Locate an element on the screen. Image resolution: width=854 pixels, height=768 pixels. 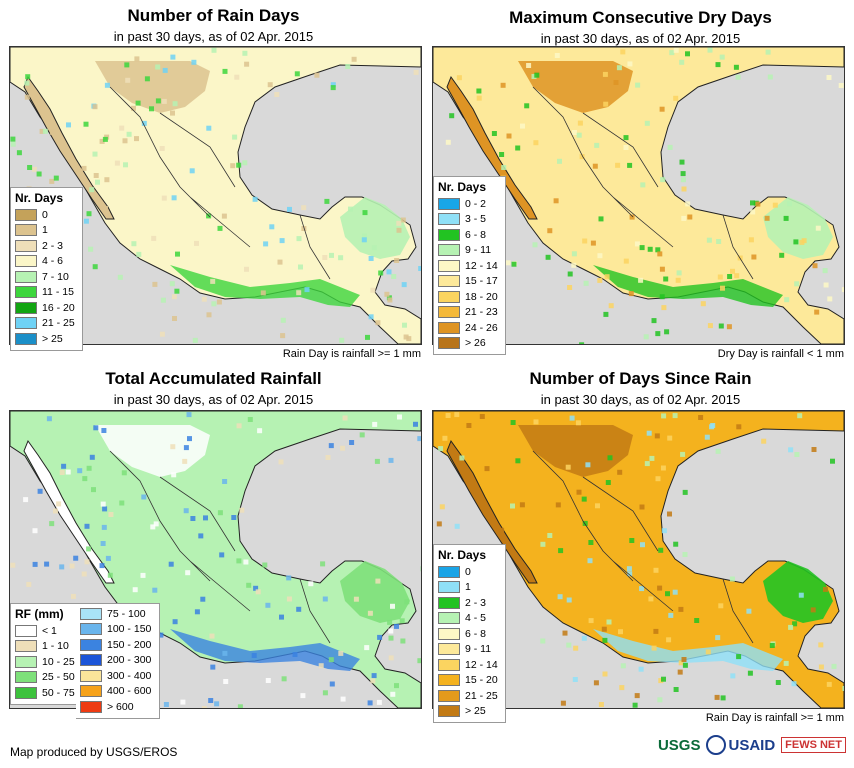
panel-subtitle: in past 30 days, as of 02 Apr. 2015 is located at coordinates (640, 399).